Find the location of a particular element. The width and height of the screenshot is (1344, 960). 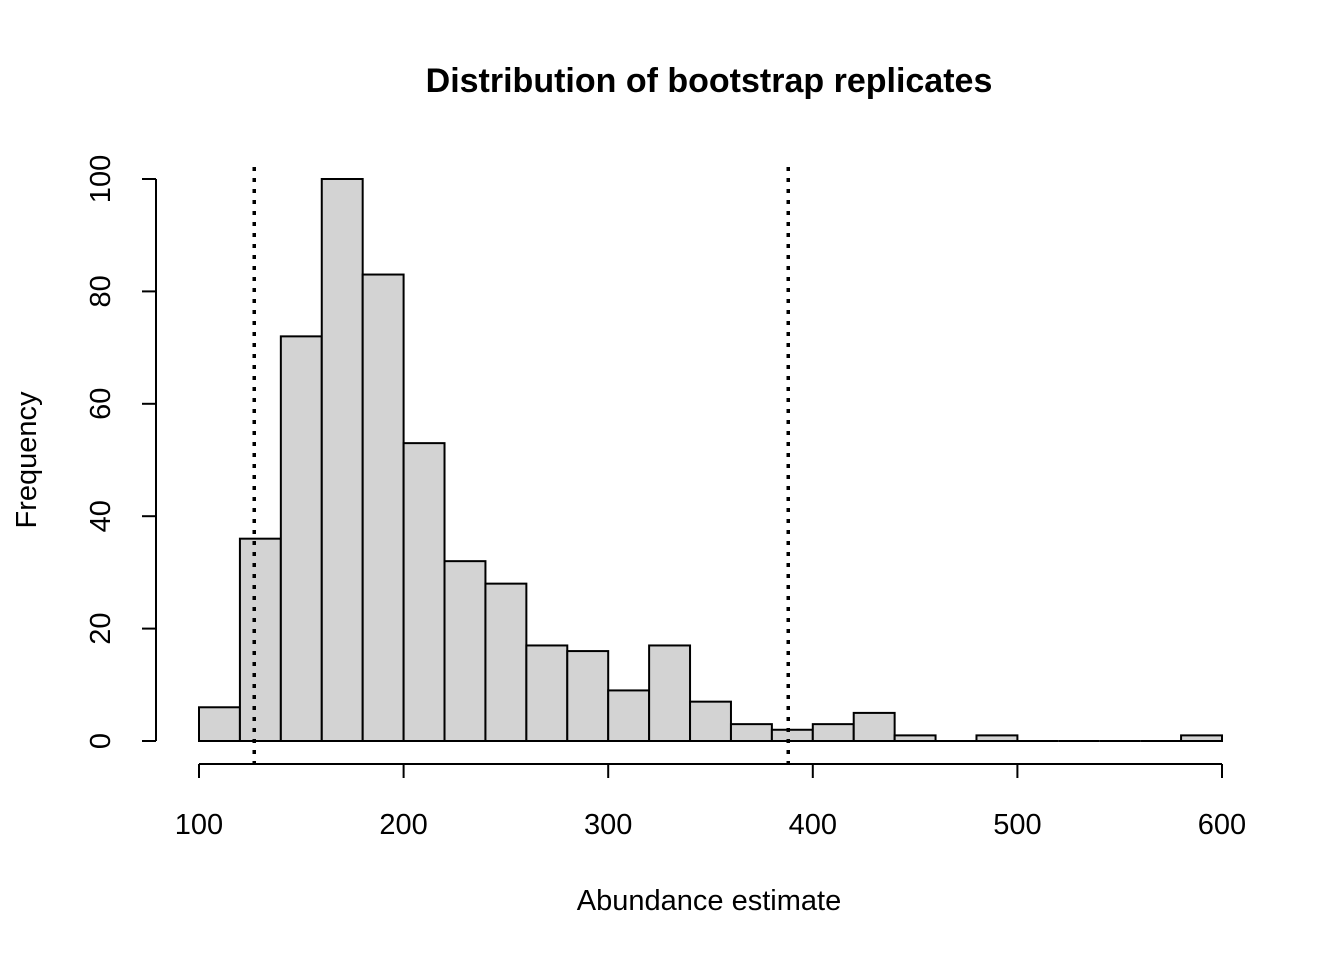

y-tick-label: 60 is located at coordinates (101, 404).